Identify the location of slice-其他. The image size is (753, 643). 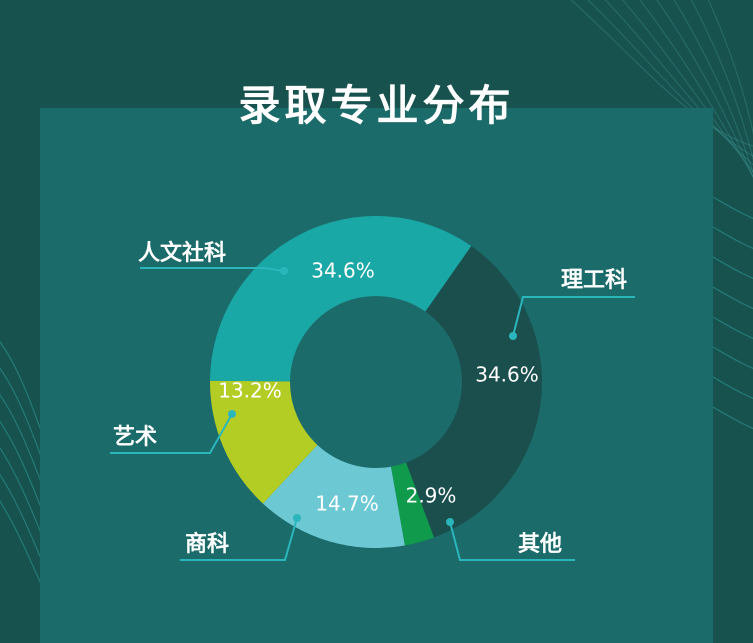
(412, 504).